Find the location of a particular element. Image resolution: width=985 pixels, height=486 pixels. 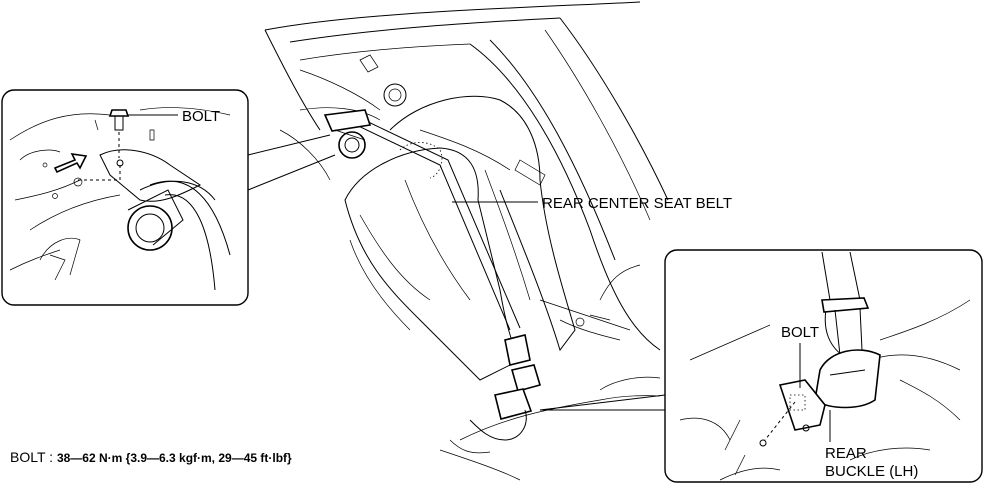

rear-center-seat-belt-label: REAR CENTER SEAT BELT is located at coordinates (637, 203).